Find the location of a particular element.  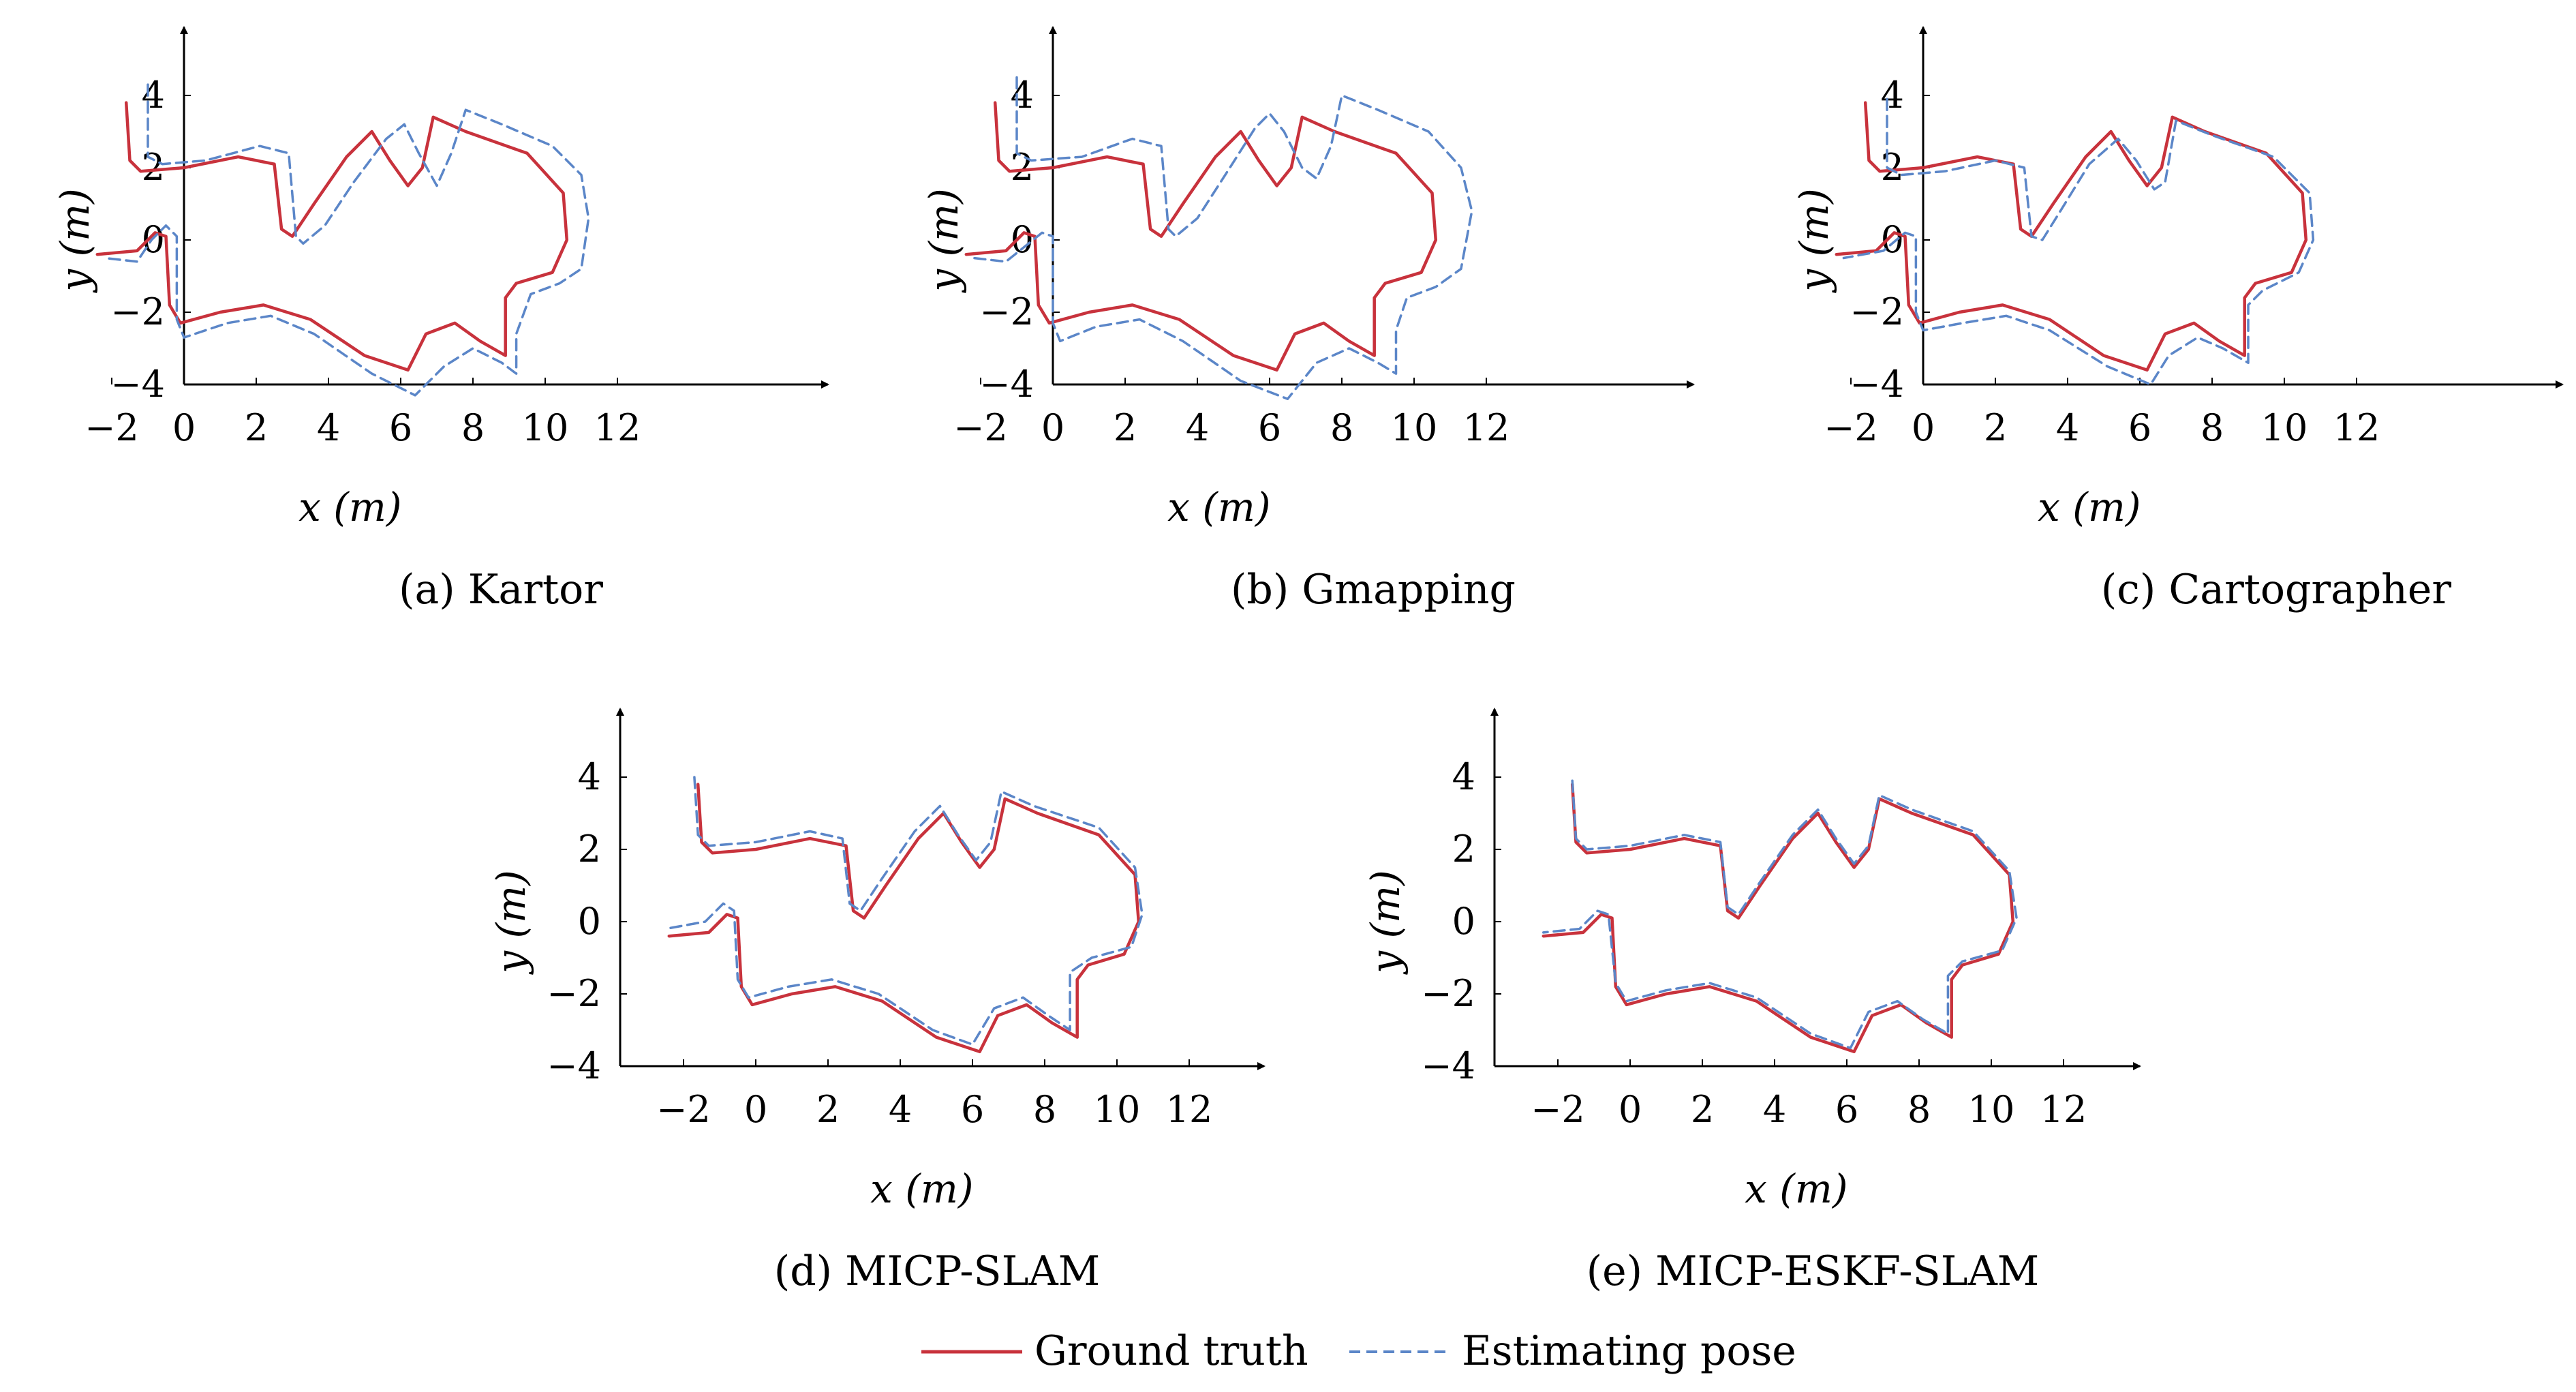

legend: Ground truth Estimating pose is located at coordinates (1358, 1351).